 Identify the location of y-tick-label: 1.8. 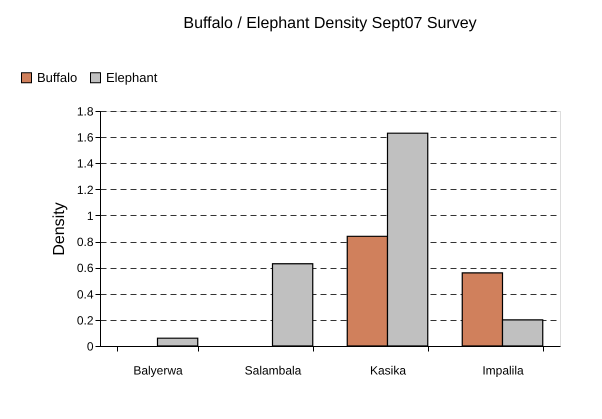
(85, 111).